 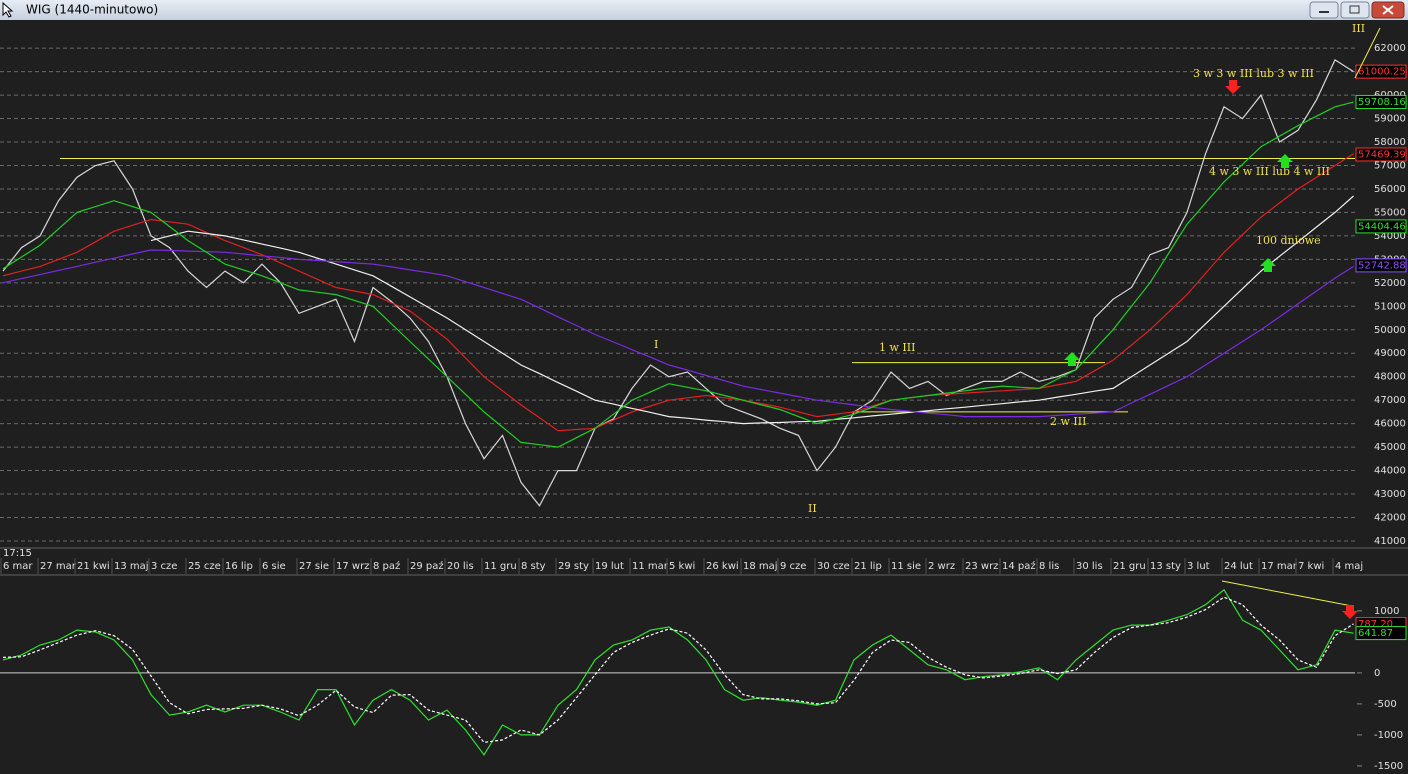 I want to click on x-tick-label: 4 maj, so click(x=1349, y=566).